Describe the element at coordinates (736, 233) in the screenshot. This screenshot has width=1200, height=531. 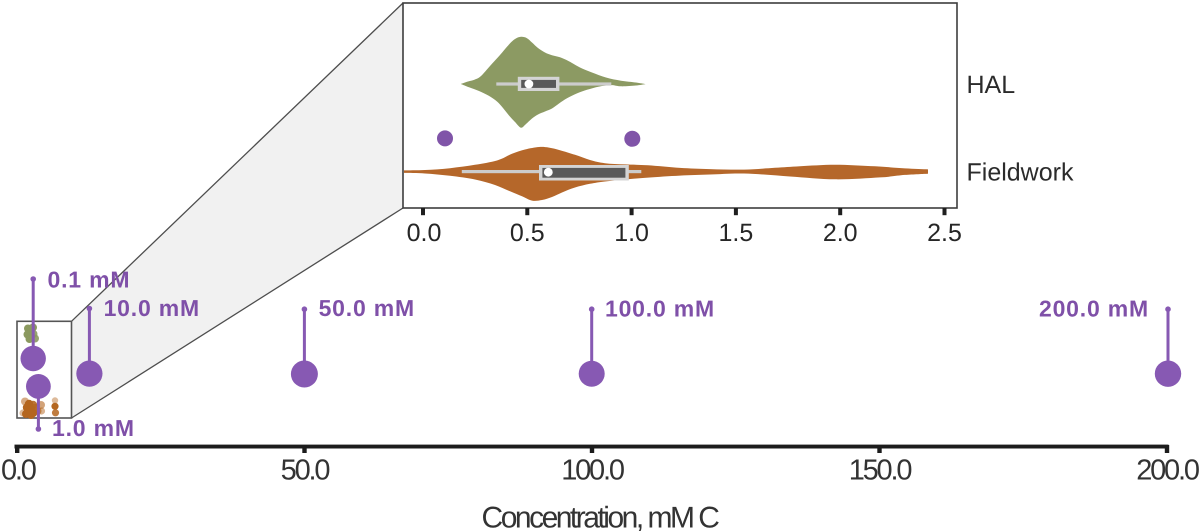
I see `svg-text: 1.5` at that location.